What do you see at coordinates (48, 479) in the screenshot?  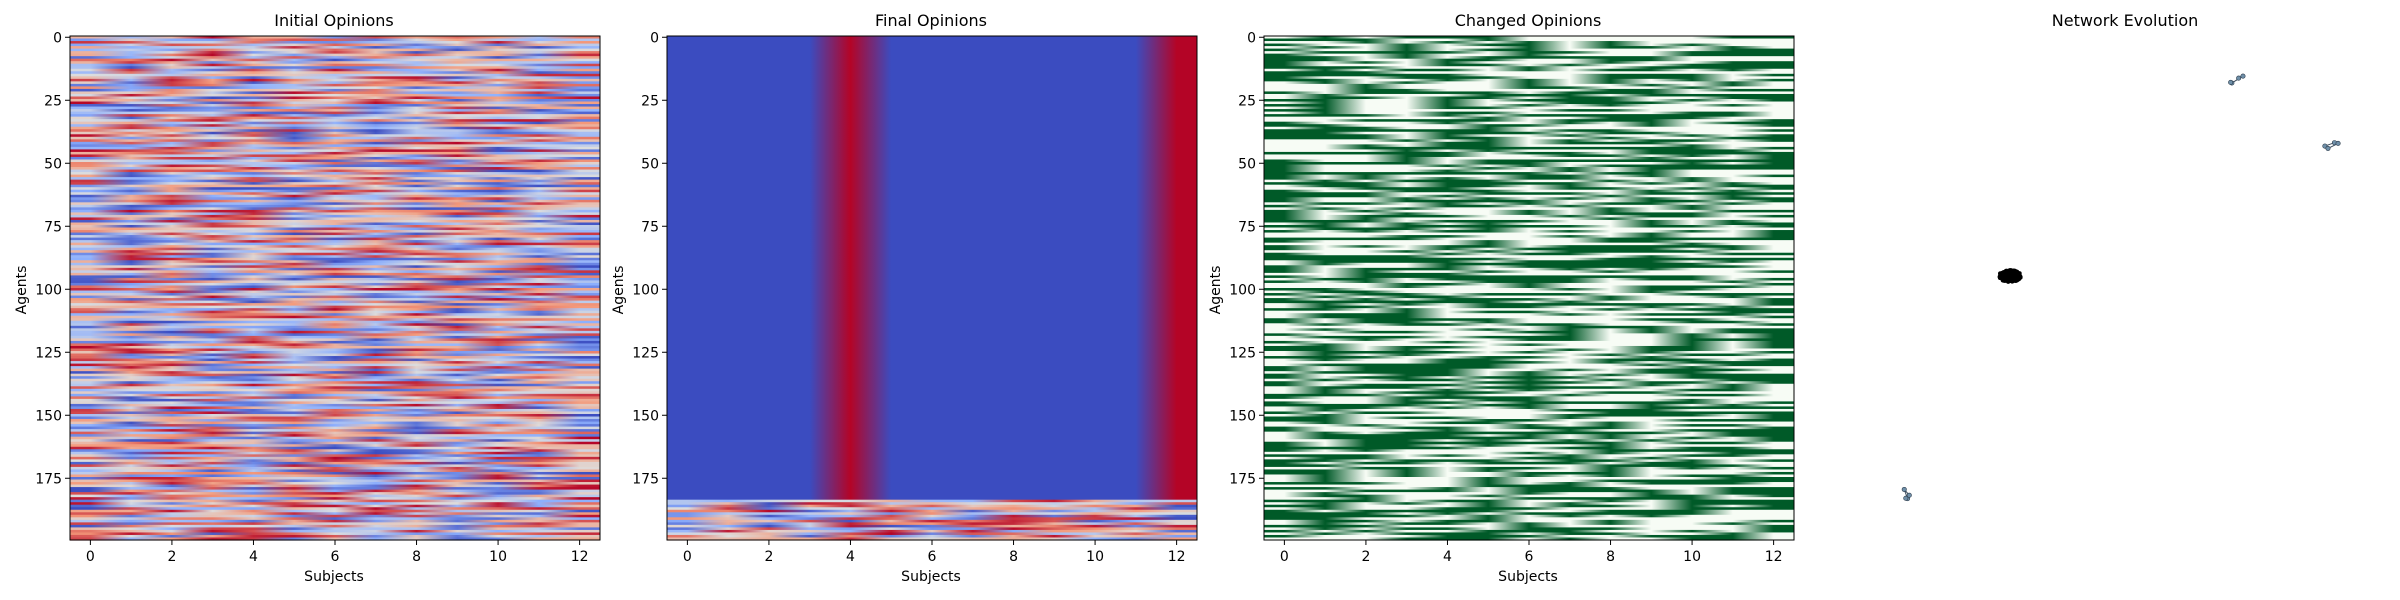 I see `y-tick-label: 175` at bounding box center [48, 479].